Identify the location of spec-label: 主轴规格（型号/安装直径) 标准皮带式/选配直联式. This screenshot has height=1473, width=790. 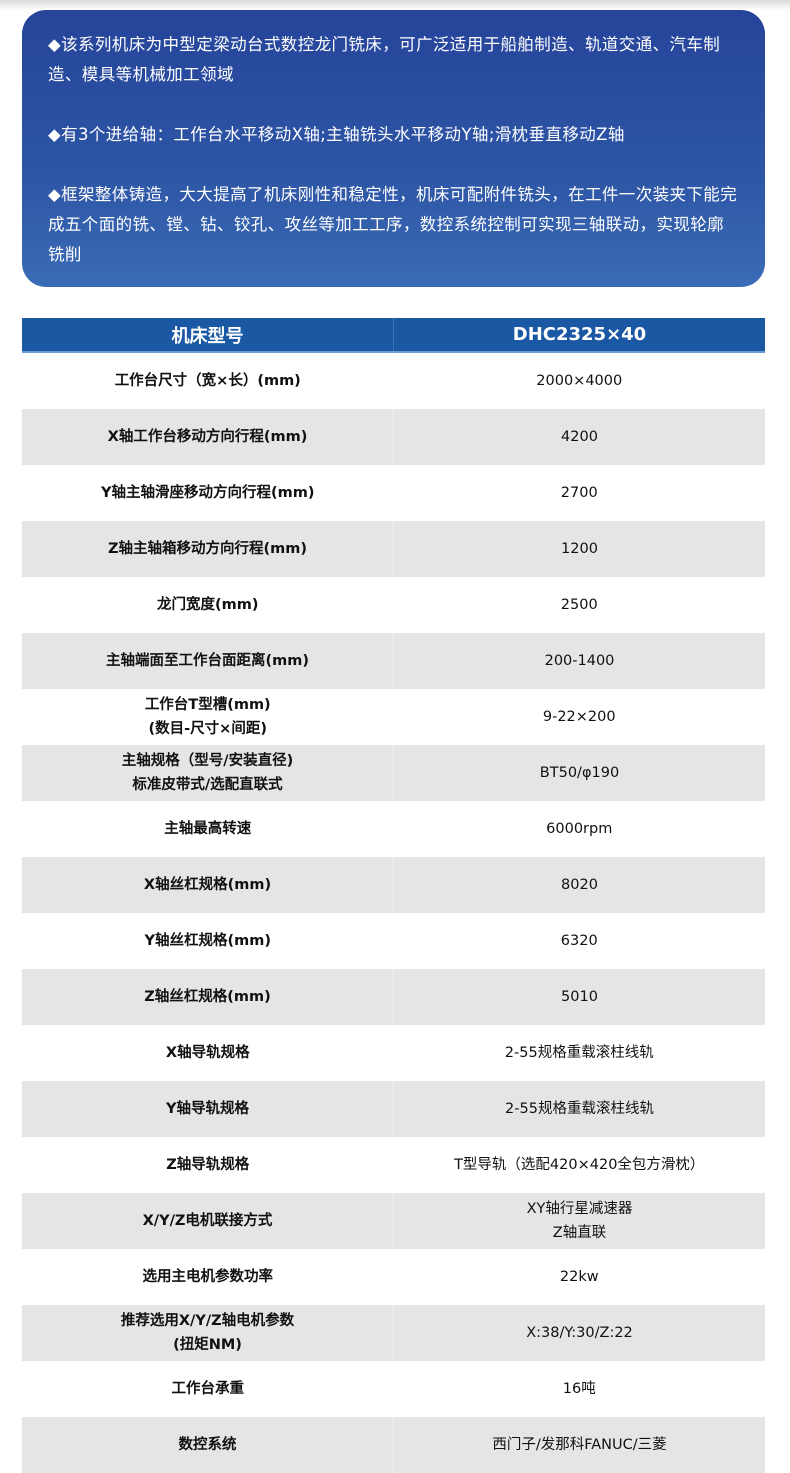
(208, 773).